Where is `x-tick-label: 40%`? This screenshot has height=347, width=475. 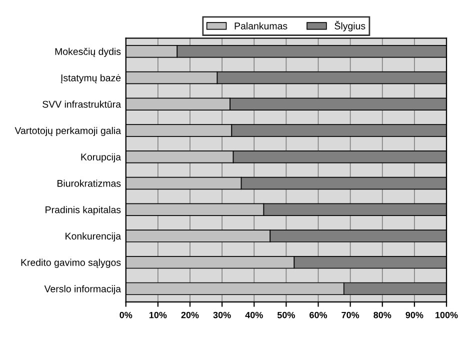 x-tick-label: 40% is located at coordinates (254, 315).